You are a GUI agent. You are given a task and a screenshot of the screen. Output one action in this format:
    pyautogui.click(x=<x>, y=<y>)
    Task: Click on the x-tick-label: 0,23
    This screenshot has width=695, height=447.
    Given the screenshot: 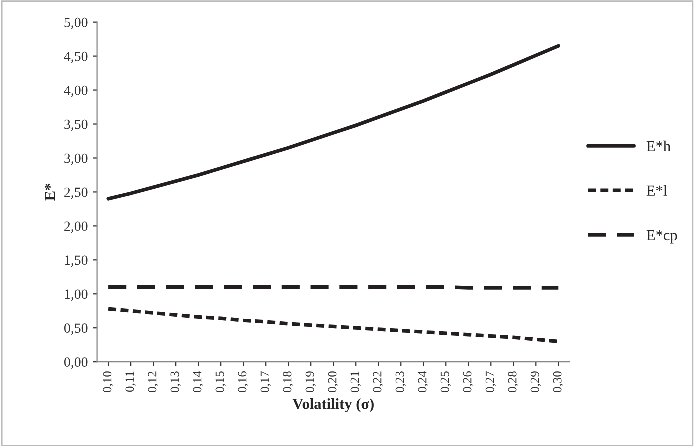 What is the action you would take?
    pyautogui.click(x=401, y=382)
    